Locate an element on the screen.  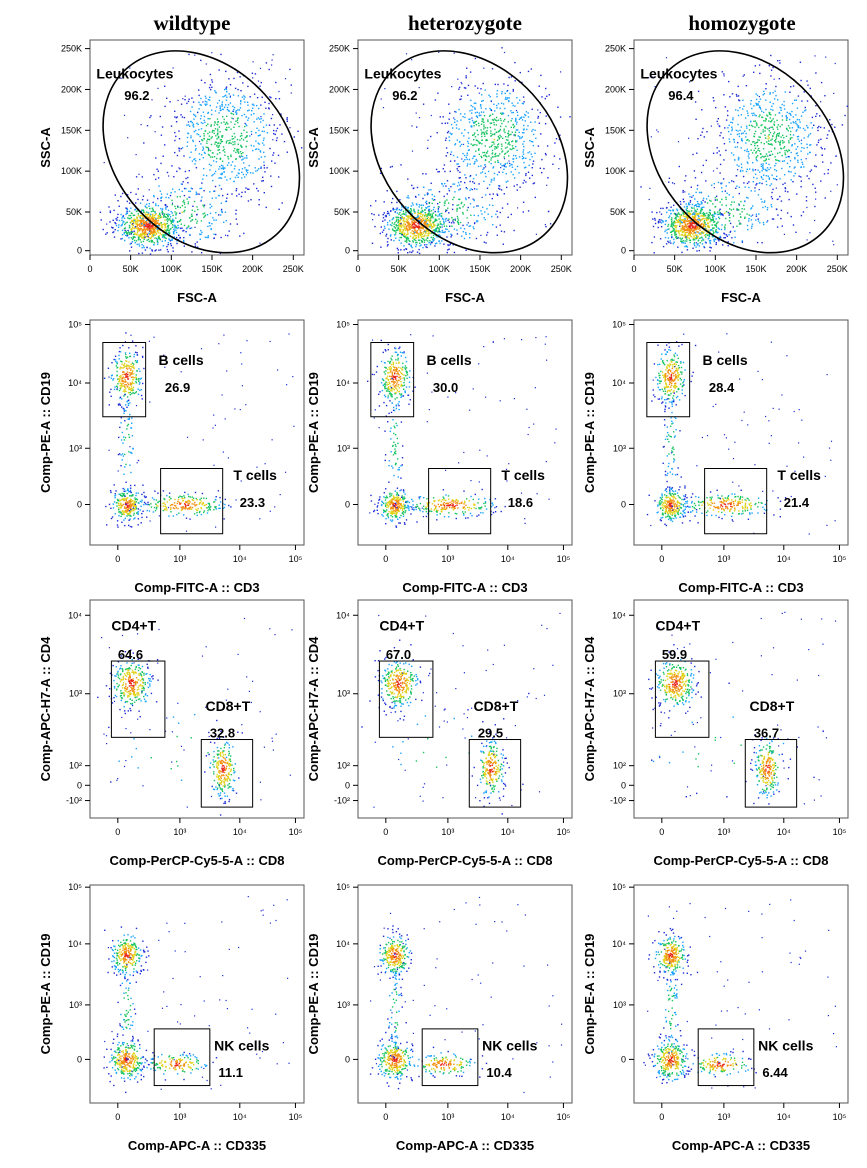
y-tick-label: 200K is located at coordinates (339, 89).